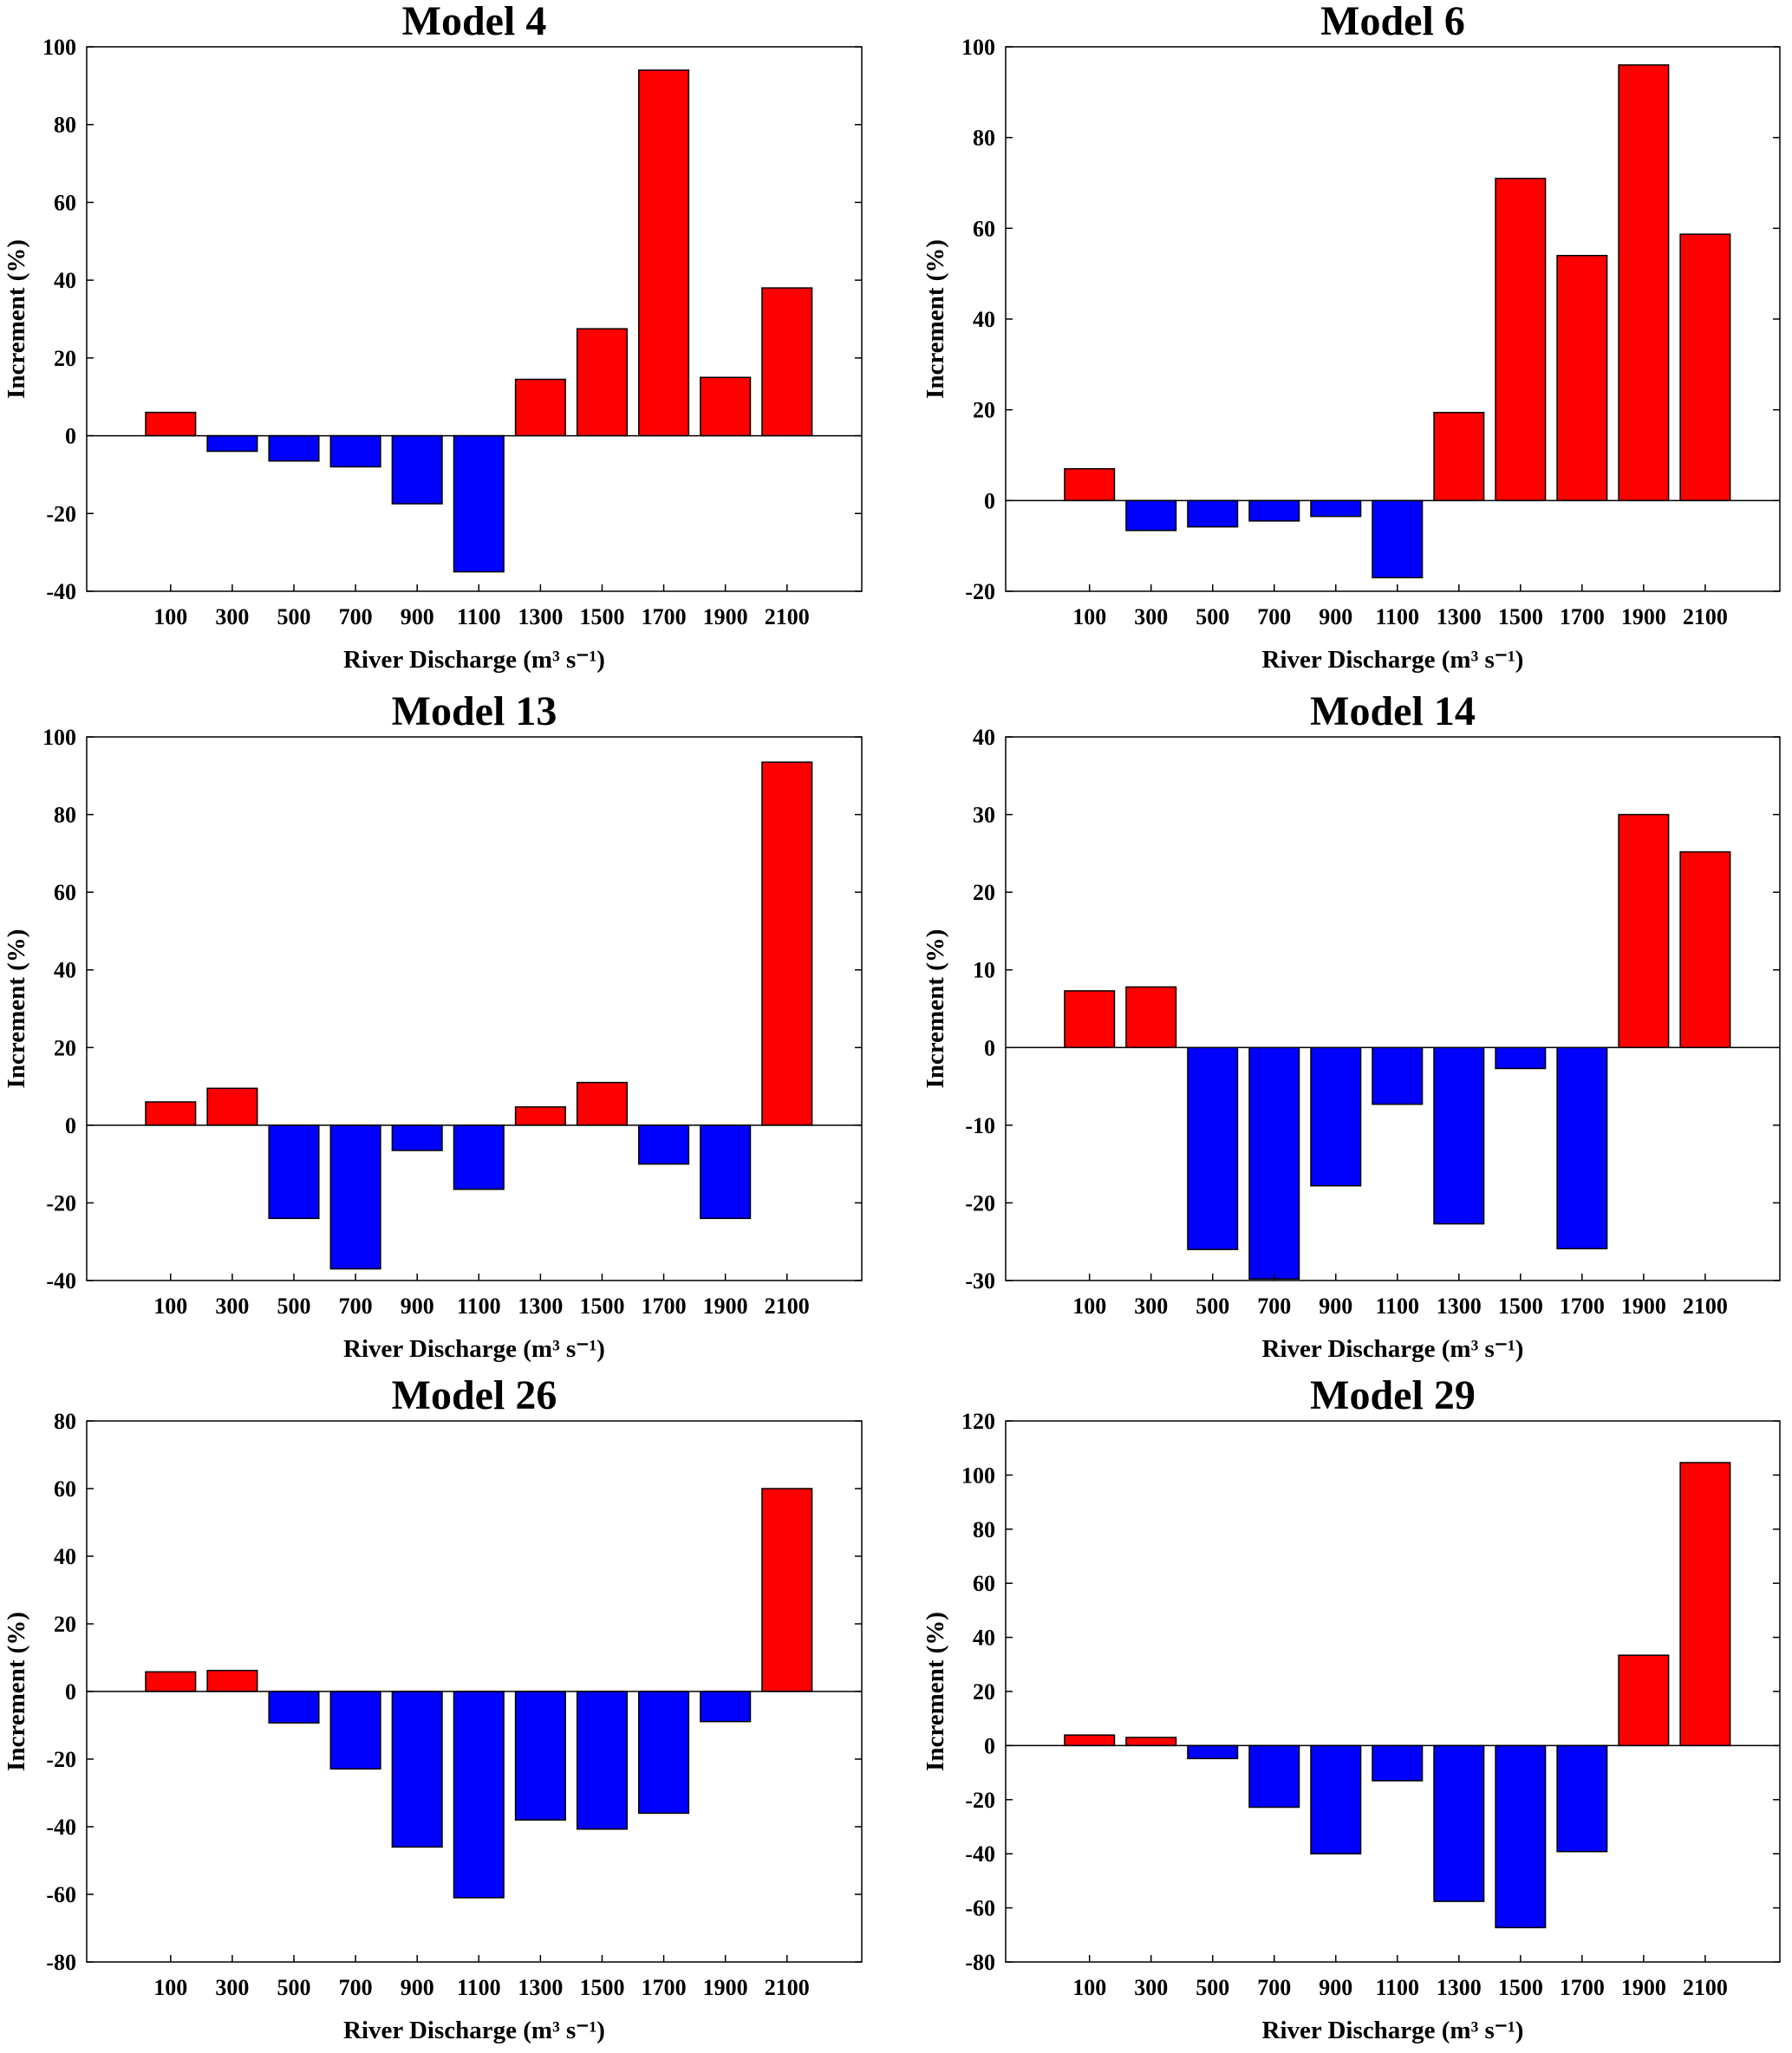  What do you see at coordinates (356, 1987) in the screenshot?
I see `x-tick-label: 700` at bounding box center [356, 1987].